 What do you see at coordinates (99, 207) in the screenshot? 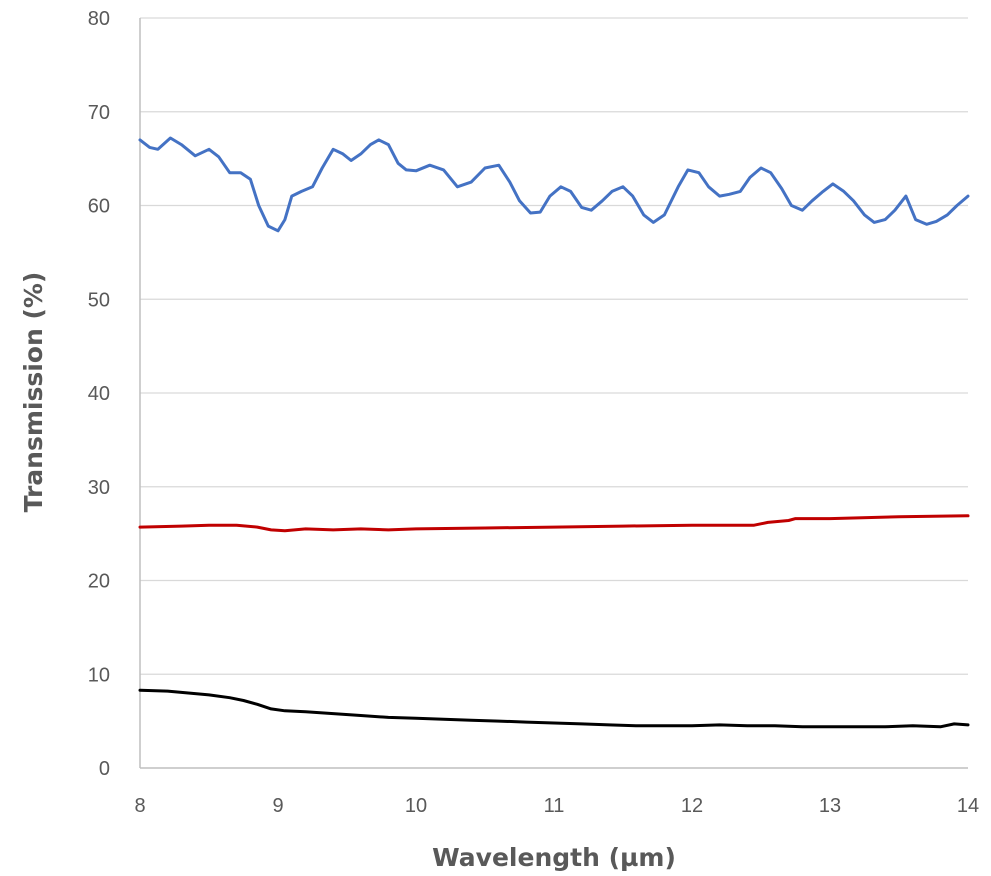
I see `y-tick-label: 60` at bounding box center [99, 207].